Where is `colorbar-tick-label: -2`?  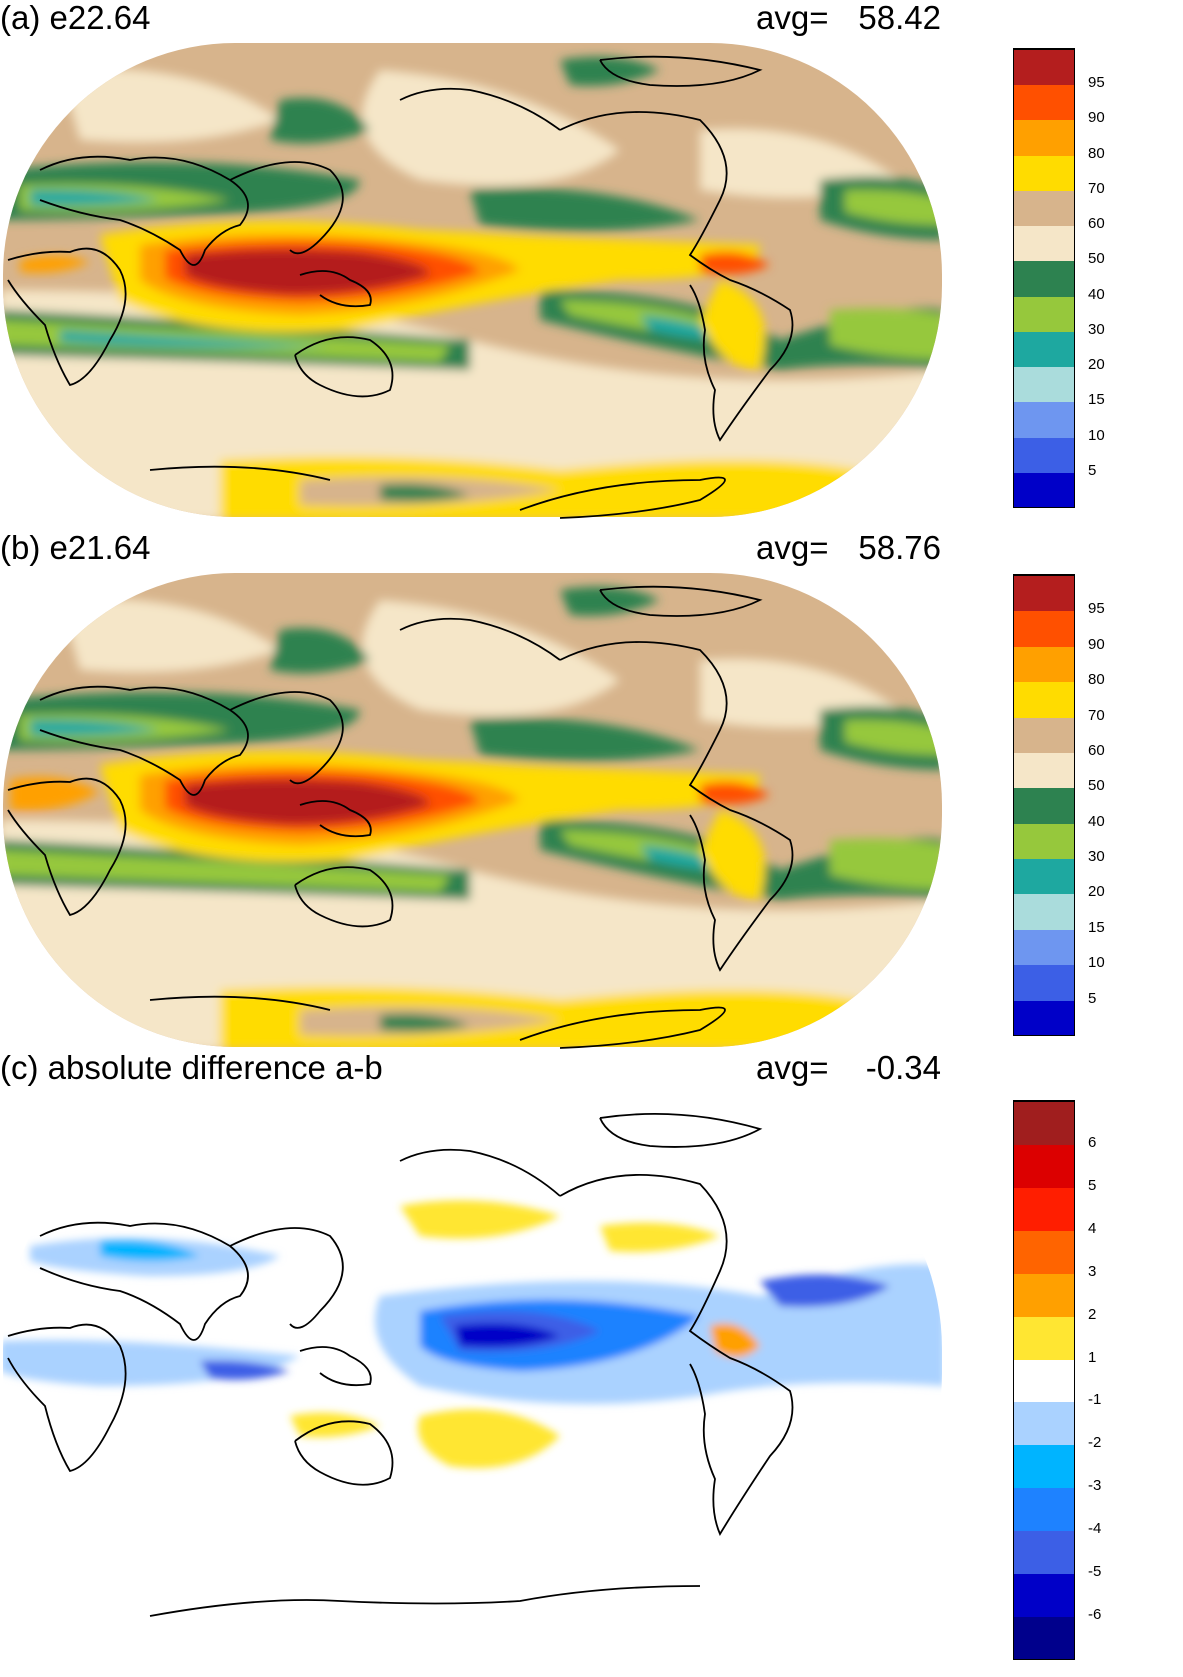 colorbar-tick-label: -2 is located at coordinates (1095, 1443).